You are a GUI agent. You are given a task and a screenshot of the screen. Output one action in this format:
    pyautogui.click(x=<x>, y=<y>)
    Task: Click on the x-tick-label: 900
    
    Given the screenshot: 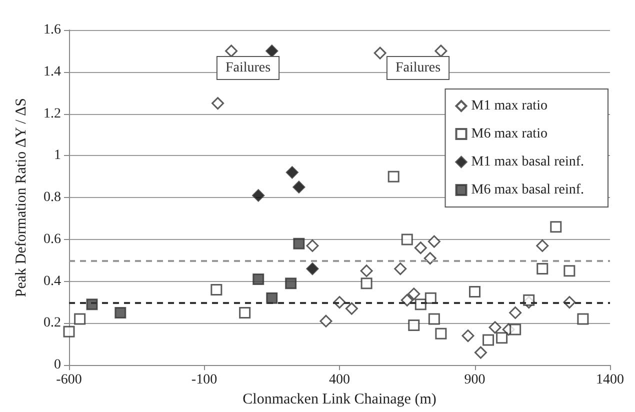 What is the action you would take?
    pyautogui.click(x=475, y=380)
    